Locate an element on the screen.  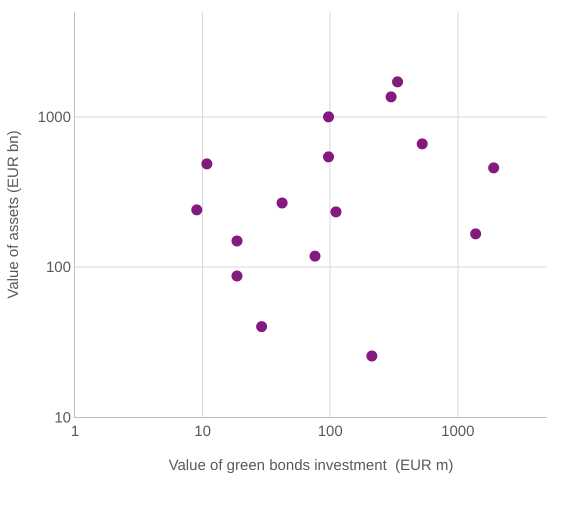
y-tick-label: 1000 is located at coordinates (54, 117).